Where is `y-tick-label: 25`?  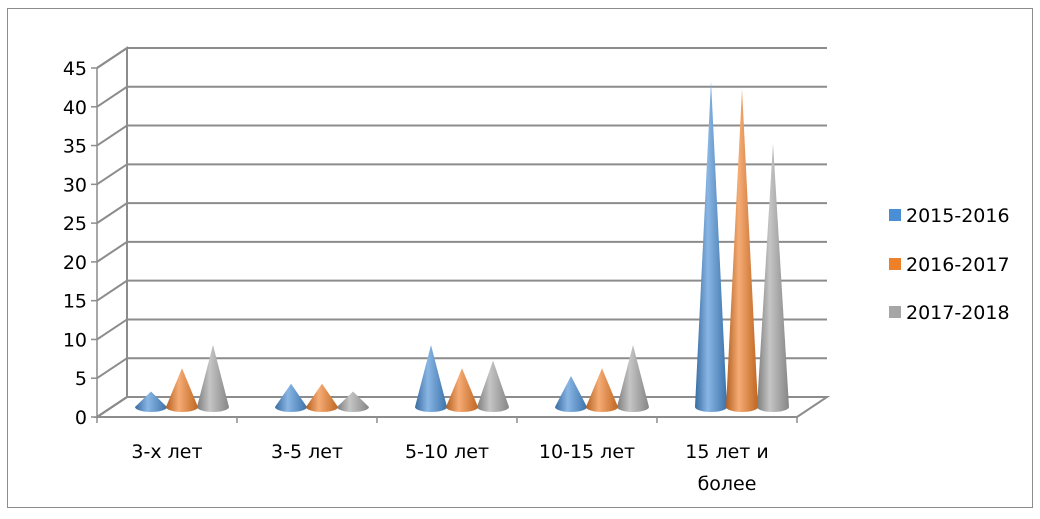 y-tick-label: 25 is located at coordinates (75, 224).